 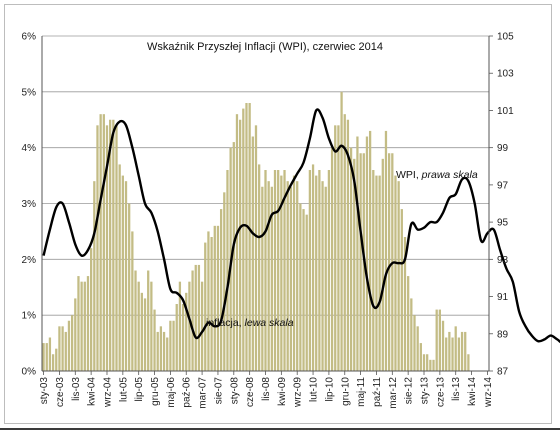 What do you see at coordinates (377, 392) in the screenshot?
I see `x-tick-label: paź-11` at bounding box center [377, 392].